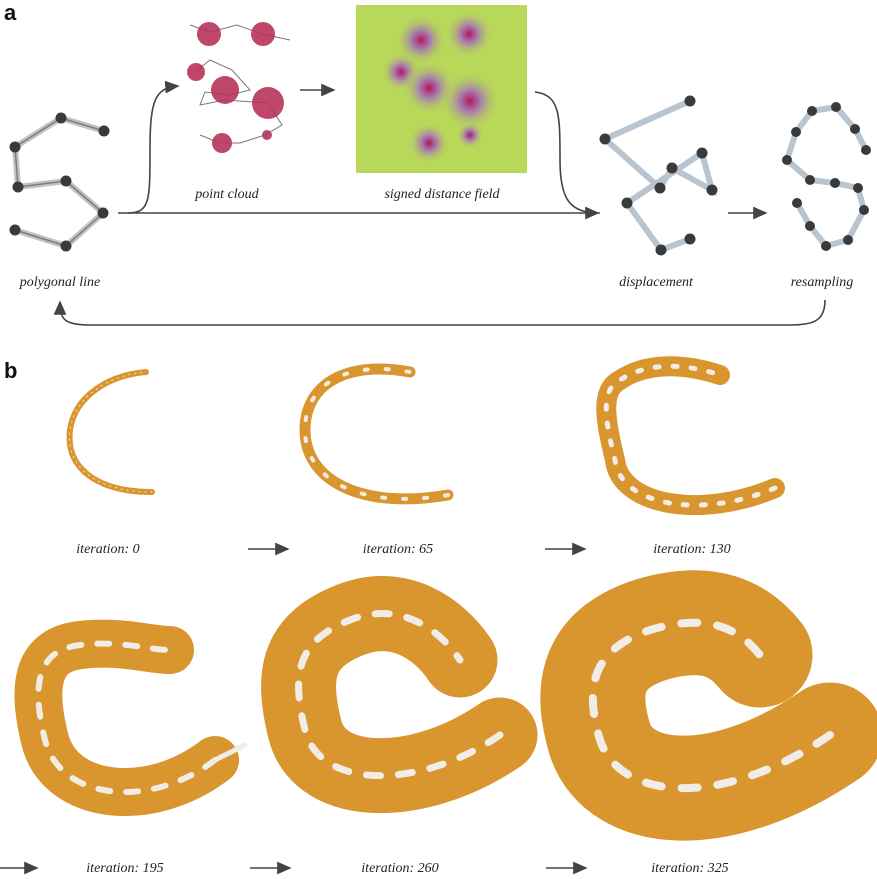 This screenshot has height=879, width=877. What do you see at coordinates (10, 370) in the screenshot?
I see `panel-label: b` at bounding box center [10, 370].